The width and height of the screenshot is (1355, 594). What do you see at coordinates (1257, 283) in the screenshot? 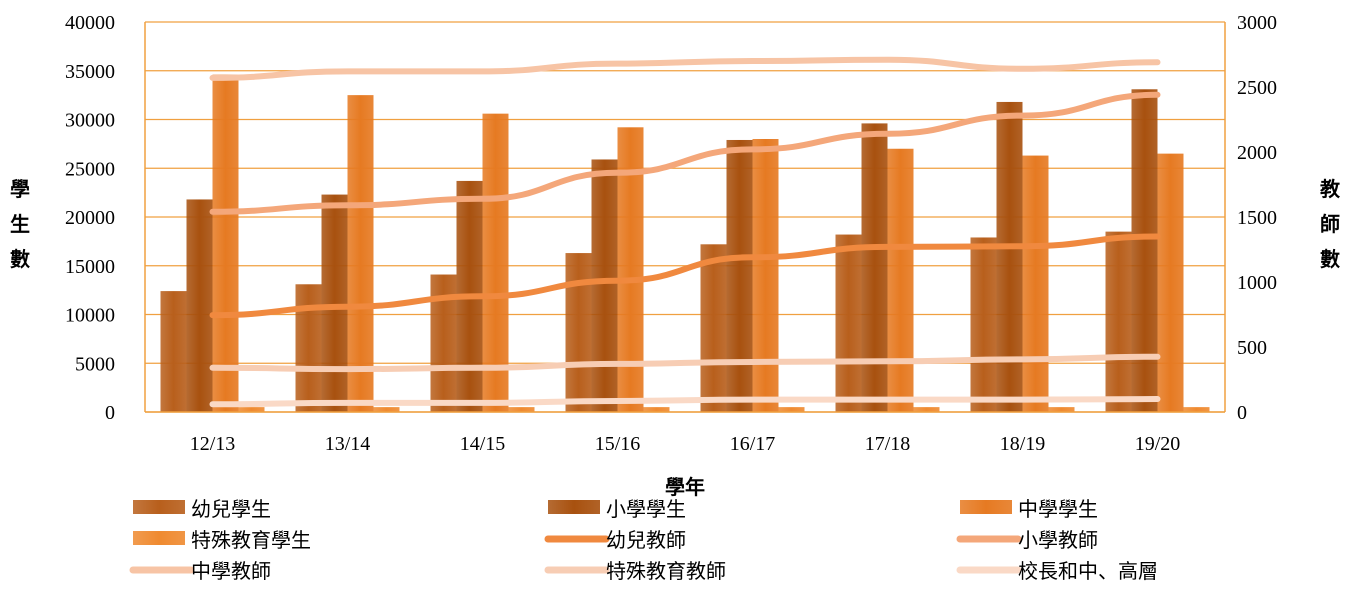
I see `y-right-tick-label: 1000` at bounding box center [1257, 283].